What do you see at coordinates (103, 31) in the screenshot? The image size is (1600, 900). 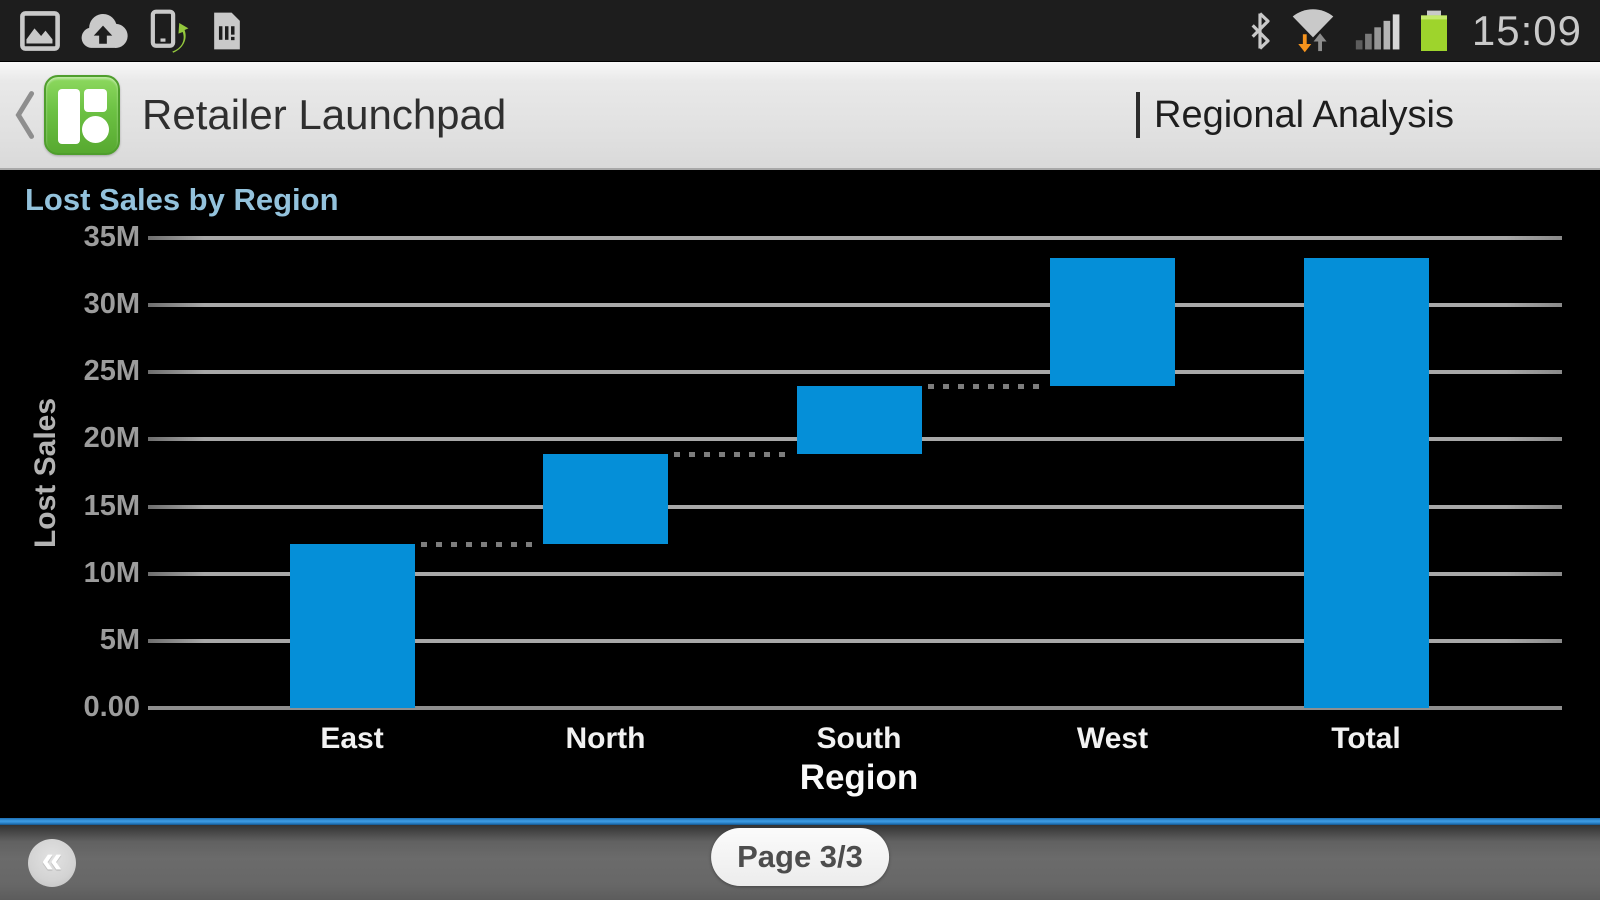 I see `cloud-upload-icon` at bounding box center [103, 31].